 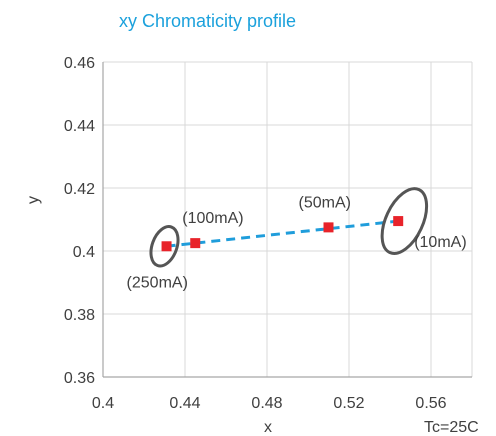 What do you see at coordinates (212, 218) in the screenshot?
I see `data-label: (100mA)` at bounding box center [212, 218].